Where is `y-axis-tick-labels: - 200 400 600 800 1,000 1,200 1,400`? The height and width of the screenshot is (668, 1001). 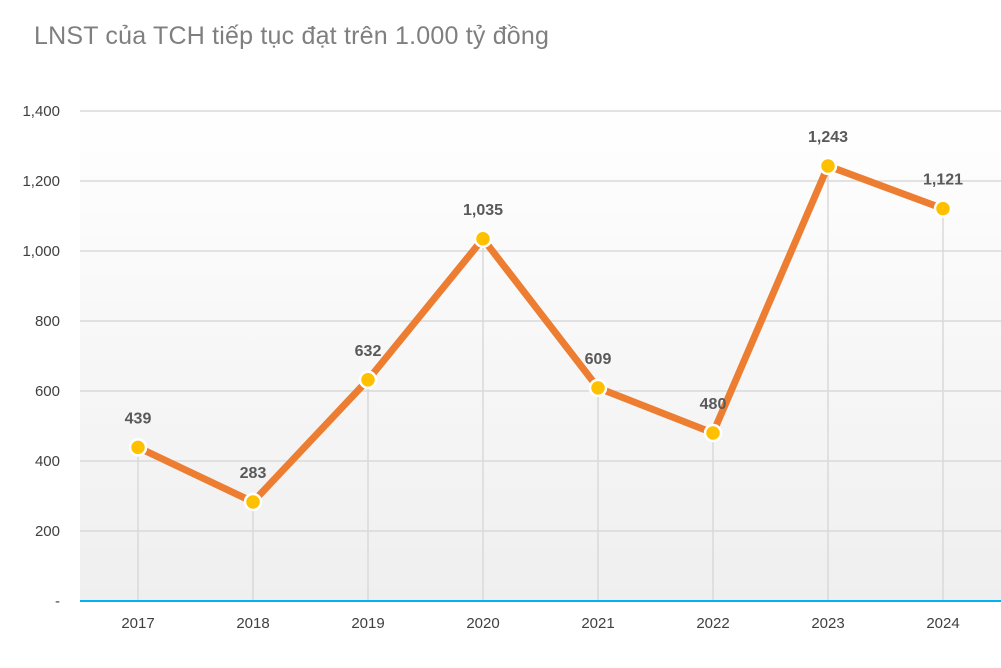 y-axis-tick-labels: - 200 400 600 800 1,000 1,200 1,400 is located at coordinates (41, 356).